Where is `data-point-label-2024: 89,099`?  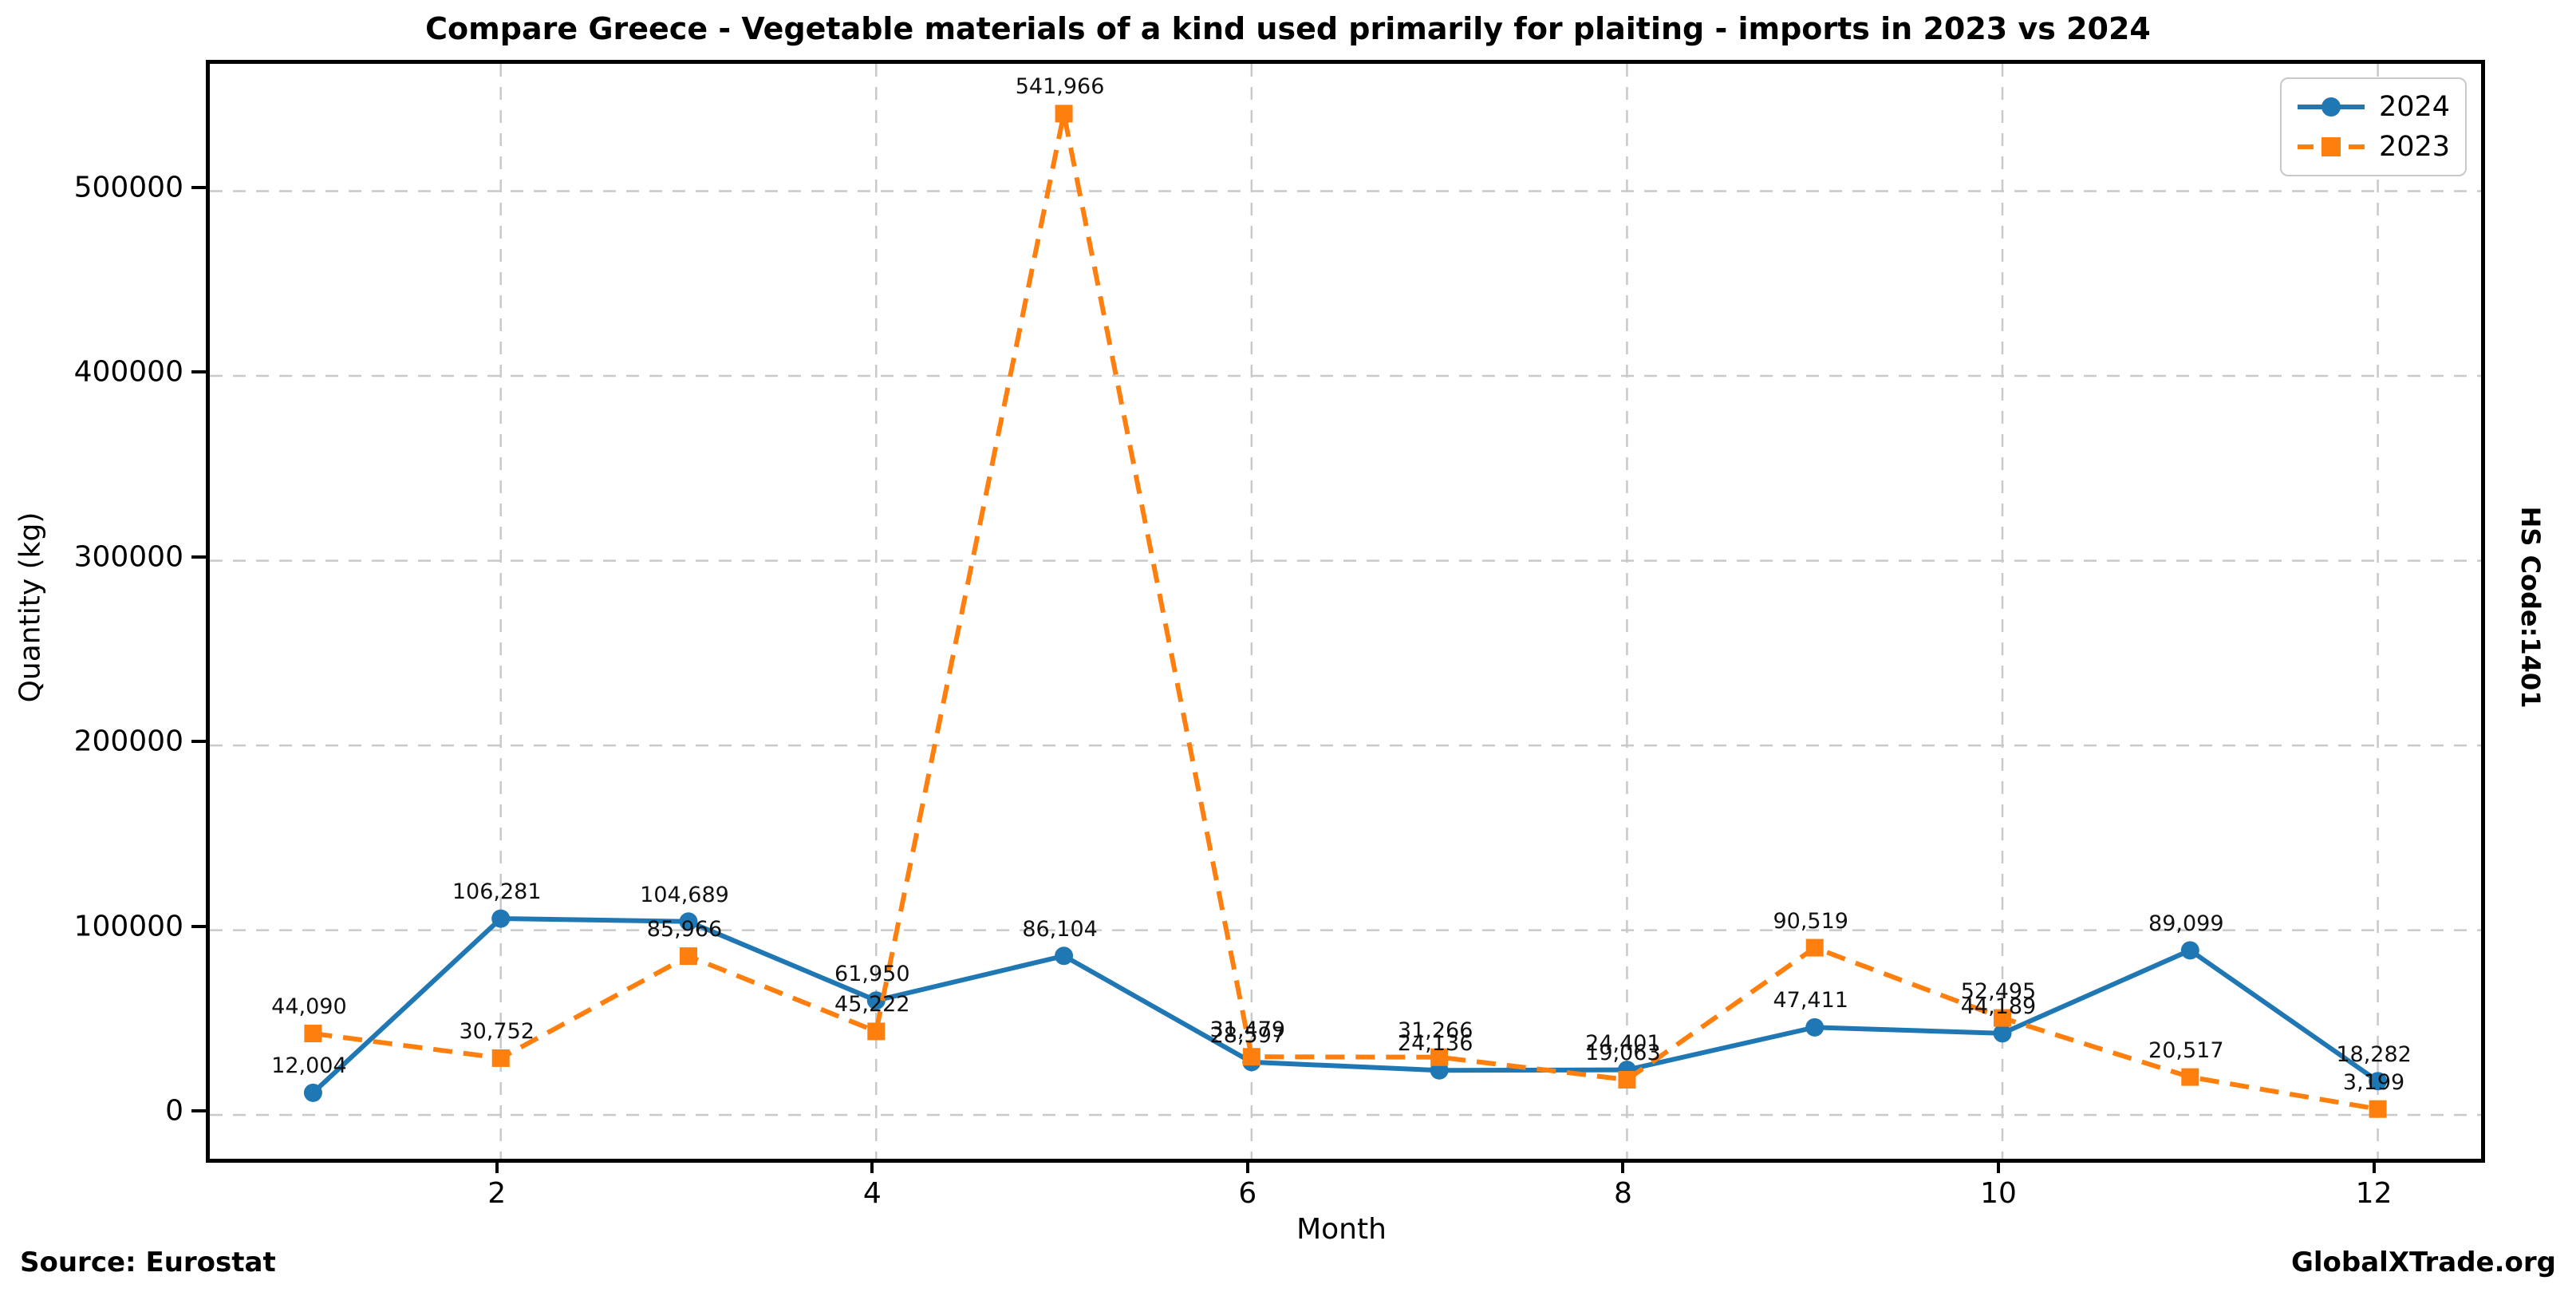
data-point-label-2024: 89,099 is located at coordinates (2186, 923).